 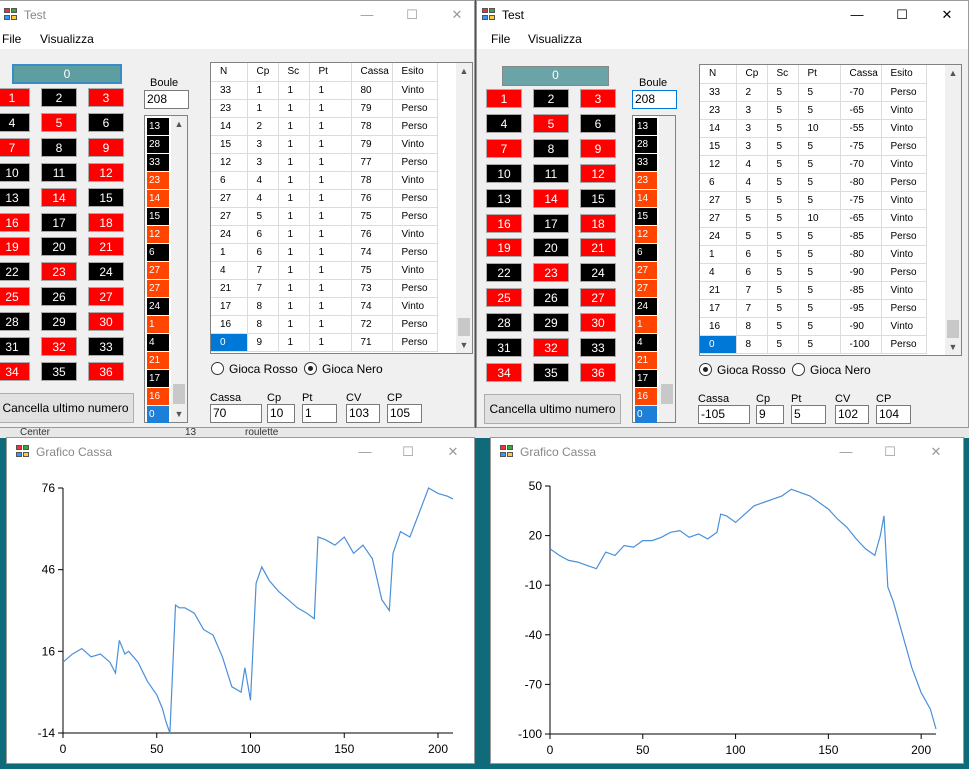 What do you see at coordinates (752, 74) in the screenshot?
I see `column-header: Cp` at bounding box center [752, 74].